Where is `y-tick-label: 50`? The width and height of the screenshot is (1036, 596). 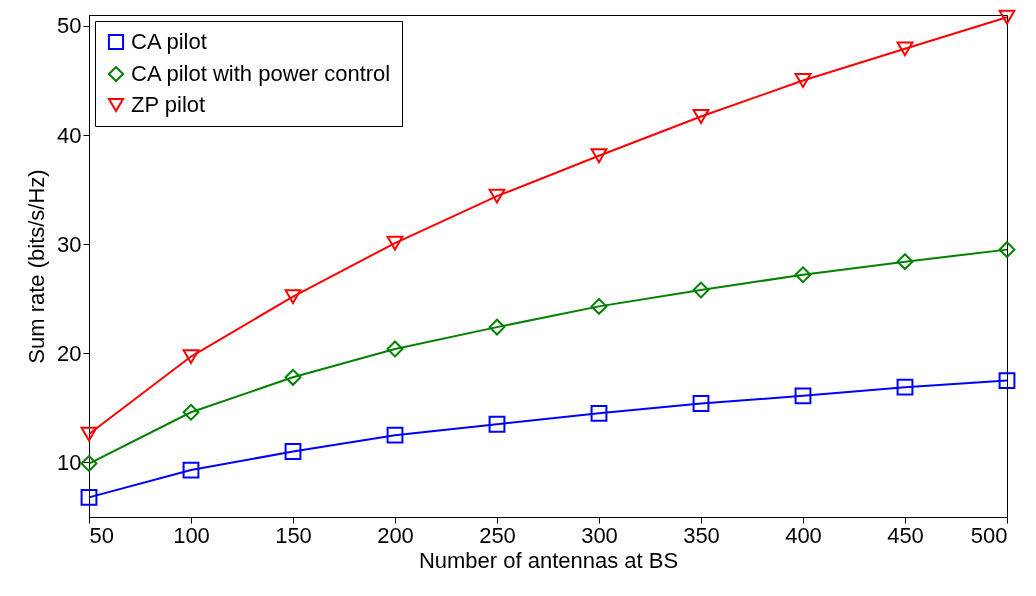 y-tick-label: 50 is located at coordinates (69, 26).